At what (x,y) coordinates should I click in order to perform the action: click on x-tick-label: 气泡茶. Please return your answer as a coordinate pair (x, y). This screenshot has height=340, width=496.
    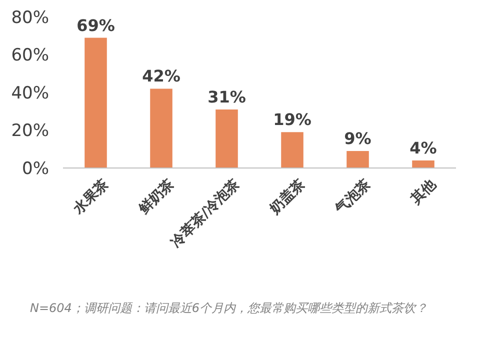
    Looking at the image, I should click on (353, 197).